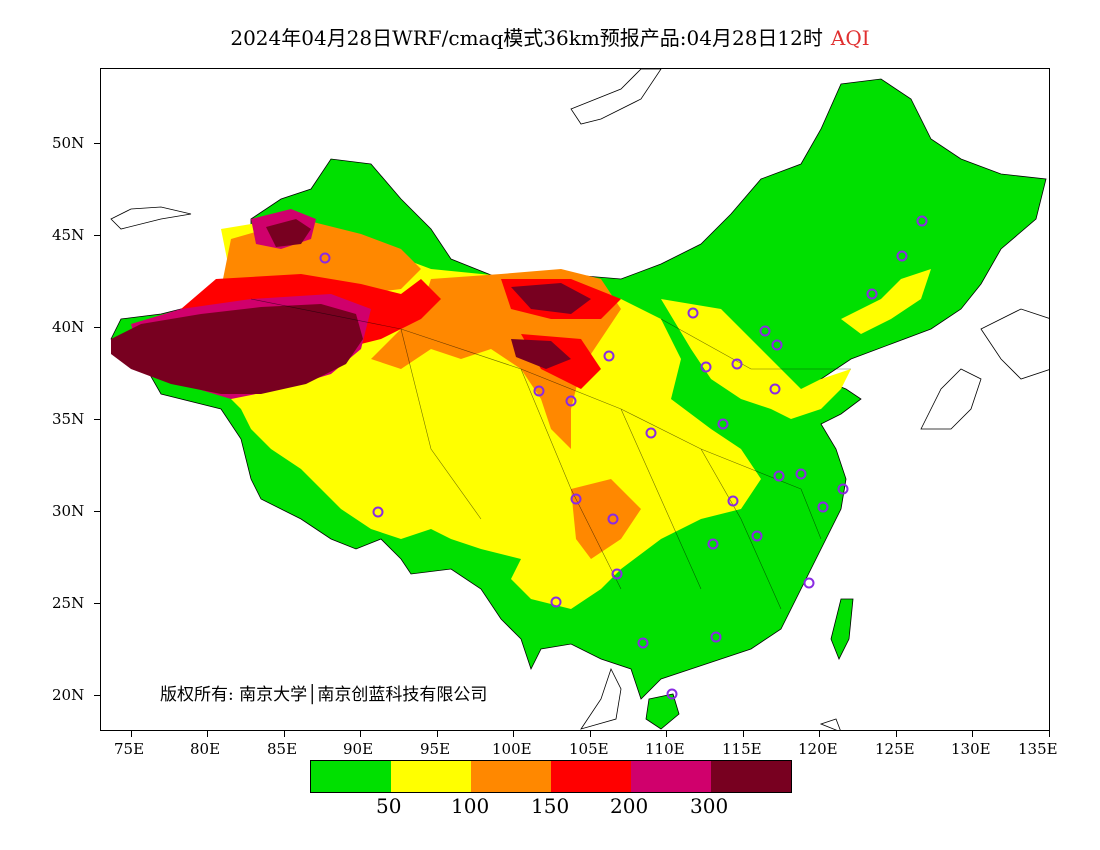  What do you see at coordinates (895, 749) in the screenshot?
I see `lon-label-125e: 125E` at bounding box center [895, 749].